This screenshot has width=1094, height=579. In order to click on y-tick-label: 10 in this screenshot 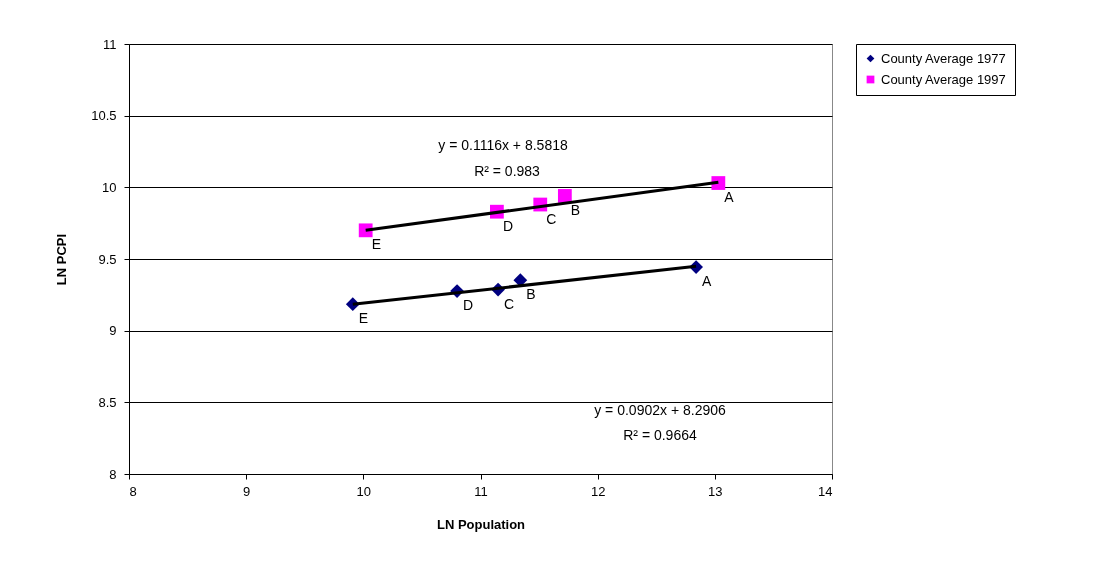, I will do `click(109, 187)`.